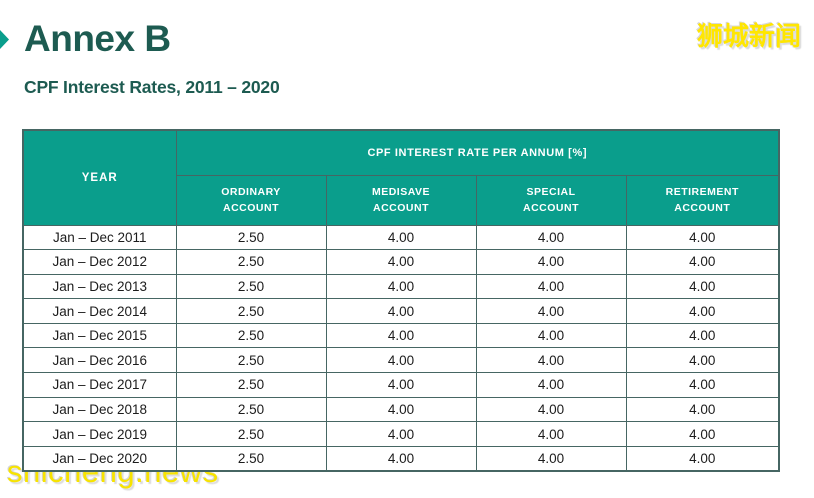 The image size is (814, 498). I want to click on account-column-header-0: ORDINARY ACCOUNT, so click(251, 200).